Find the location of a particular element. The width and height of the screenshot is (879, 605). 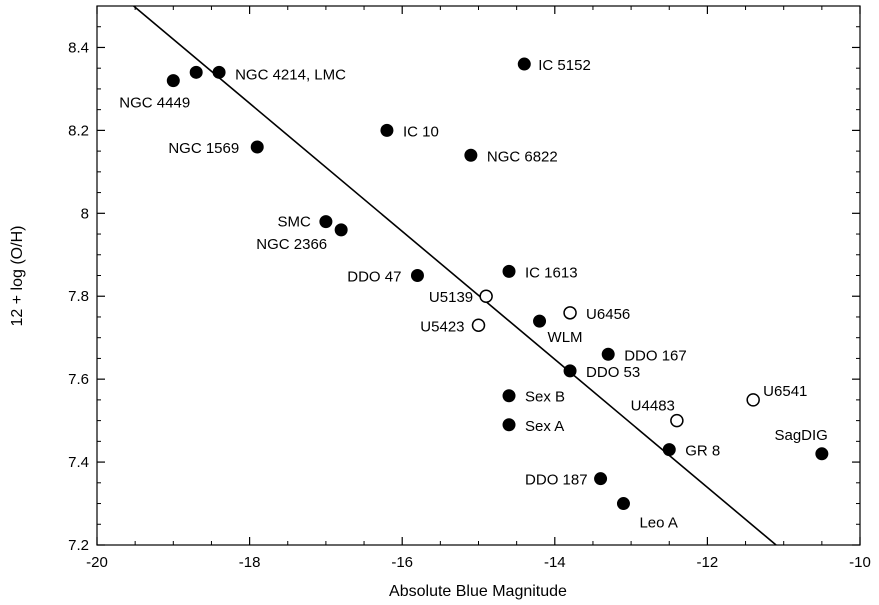

point-label: NGC 4214, LMC is located at coordinates (290, 74).